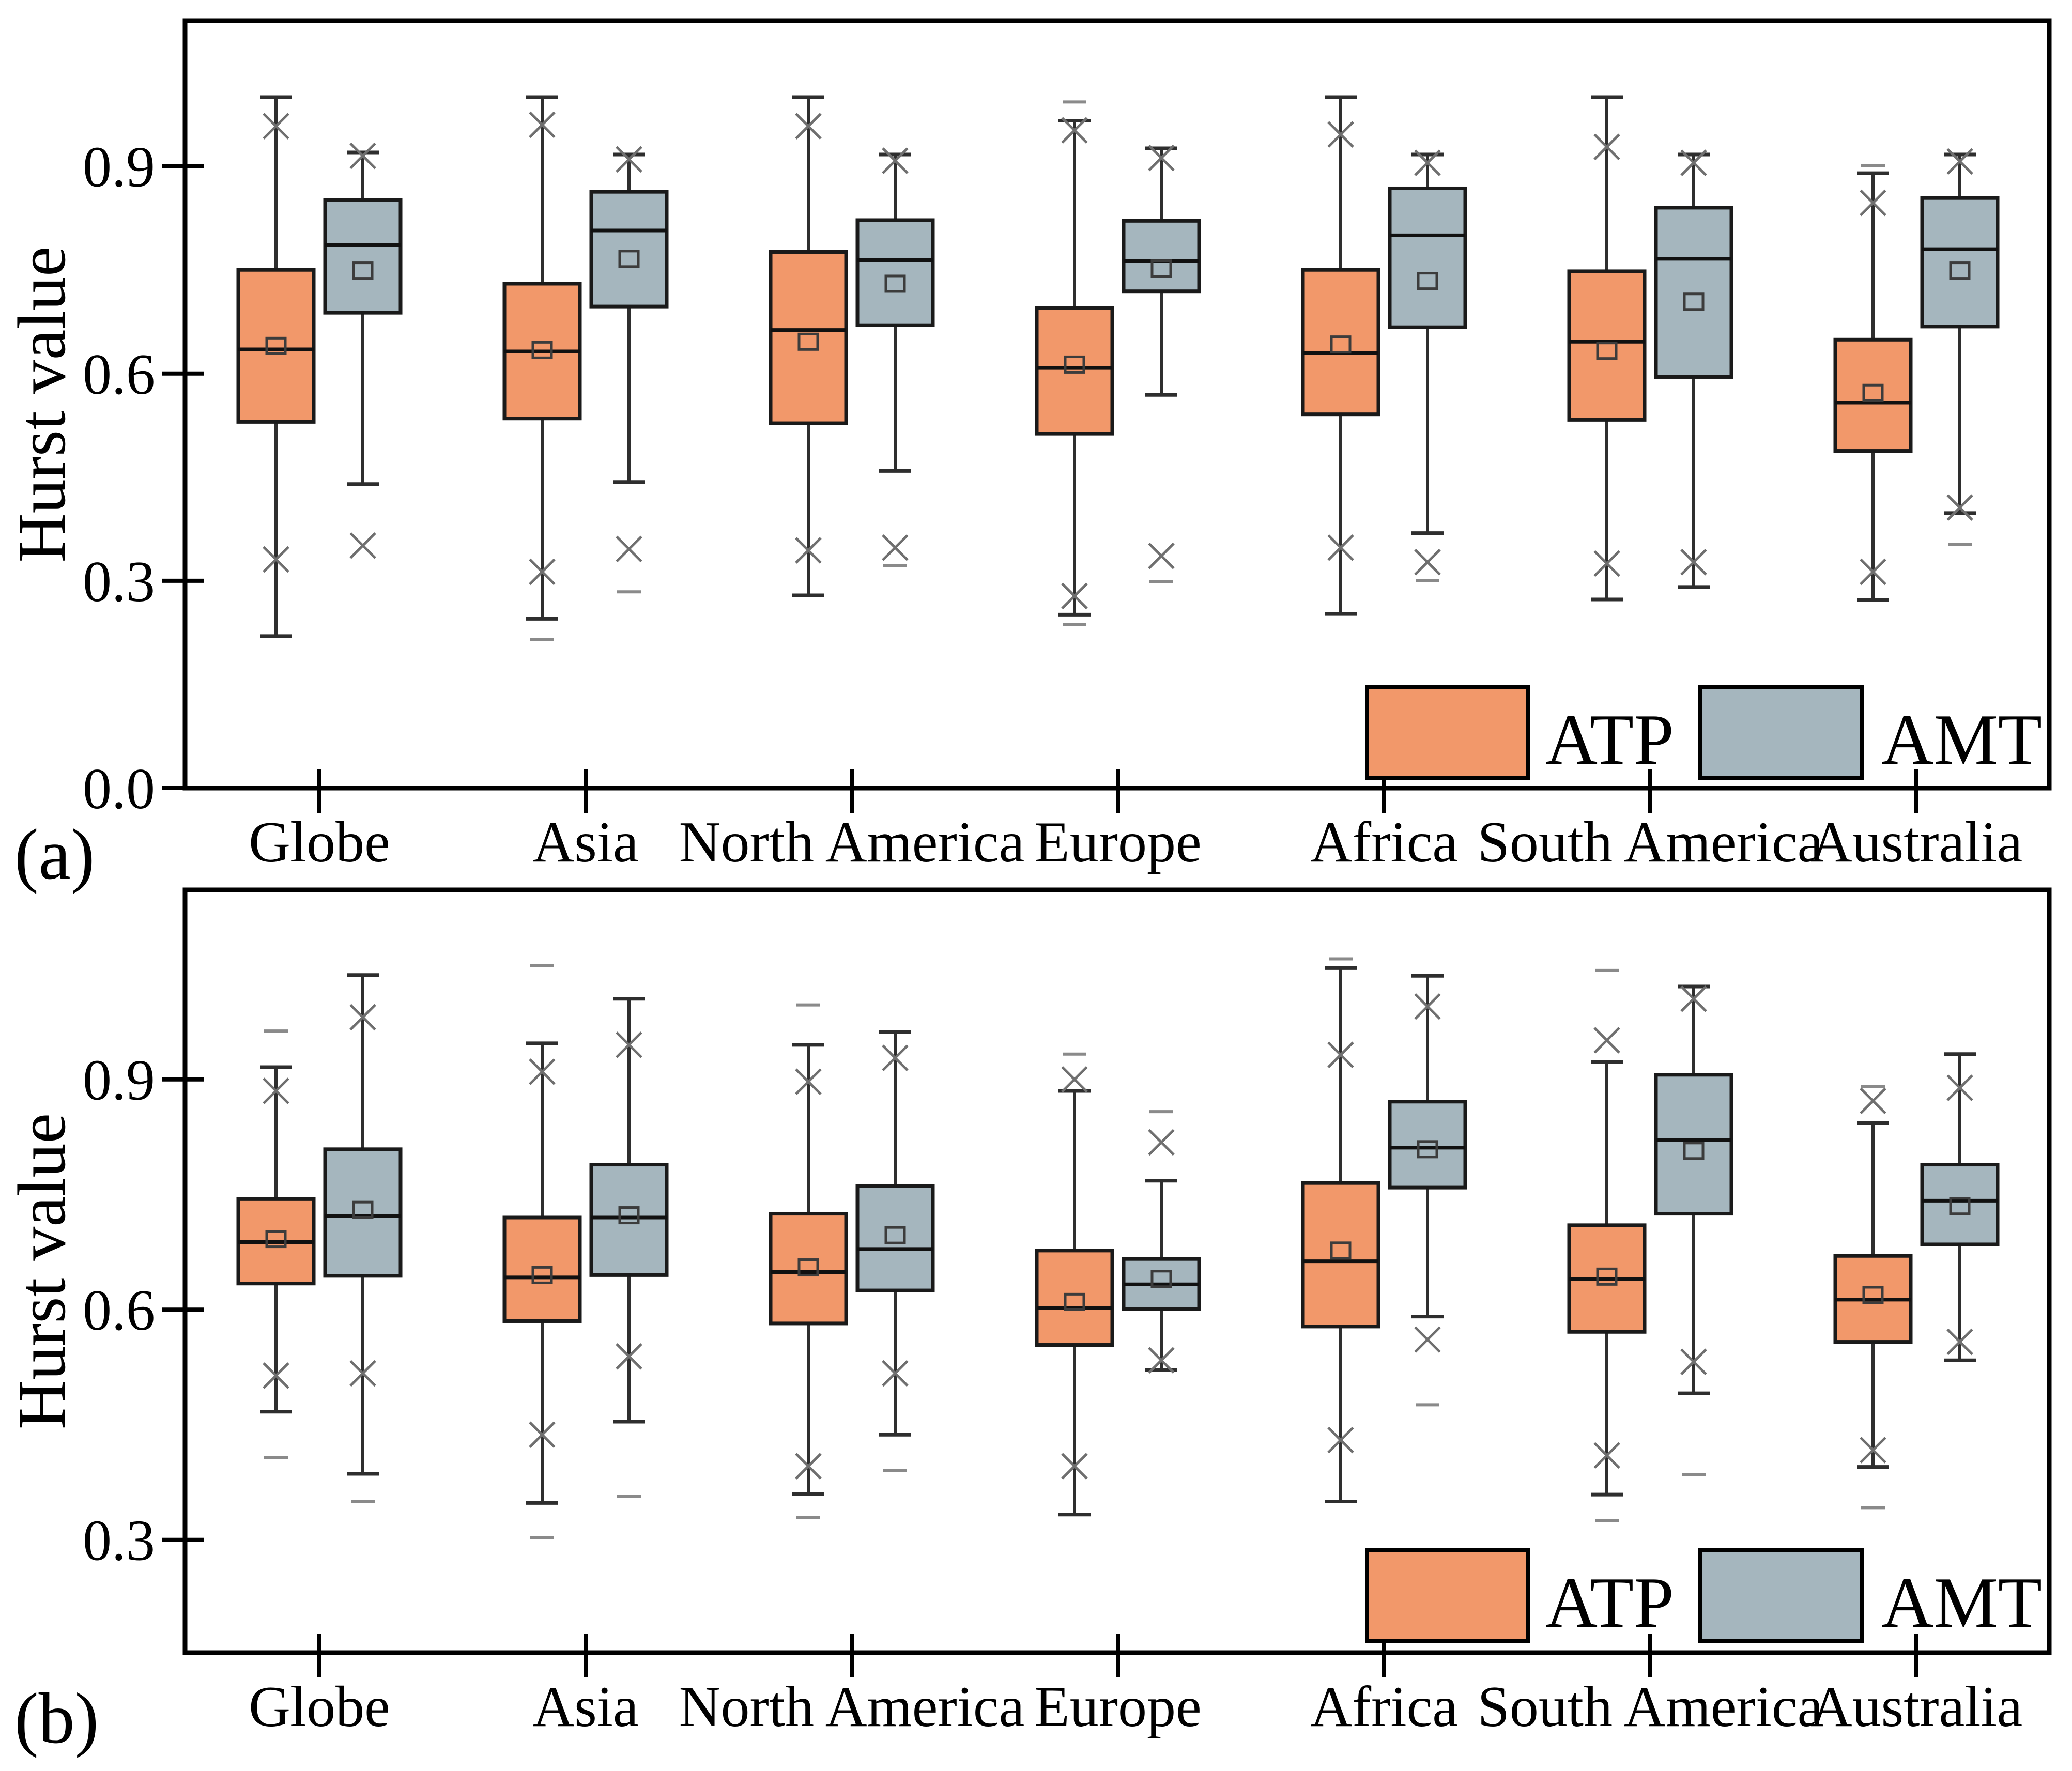 The width and height of the screenshot is (2072, 1771). Describe the element at coordinates (1703, 1596) in the screenshot. I see `legend--b-: ATP AMT` at that location.